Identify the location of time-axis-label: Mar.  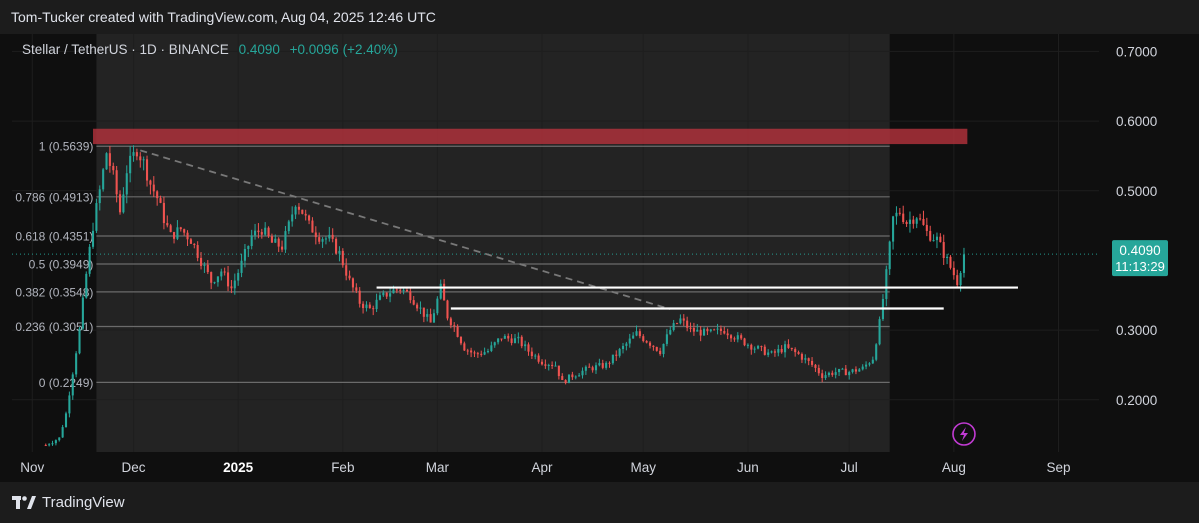
(438, 467).